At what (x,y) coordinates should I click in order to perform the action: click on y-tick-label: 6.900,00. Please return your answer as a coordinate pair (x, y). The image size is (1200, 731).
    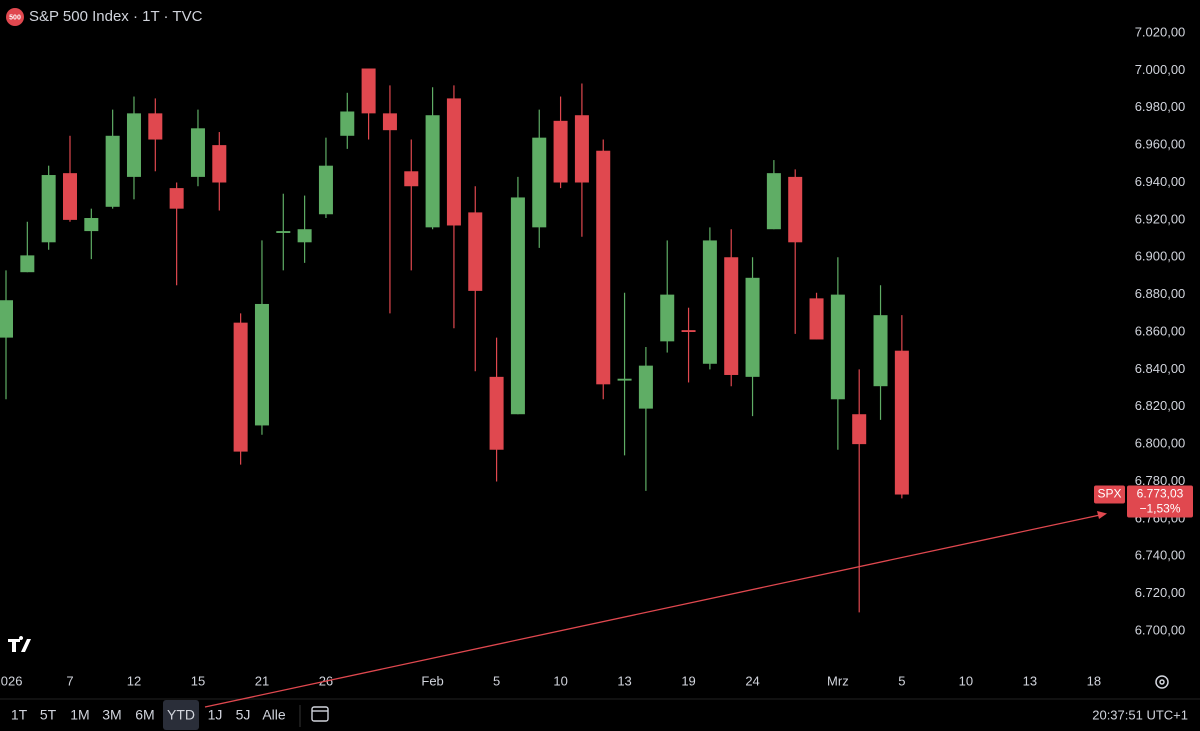
    Looking at the image, I should click on (1160, 256).